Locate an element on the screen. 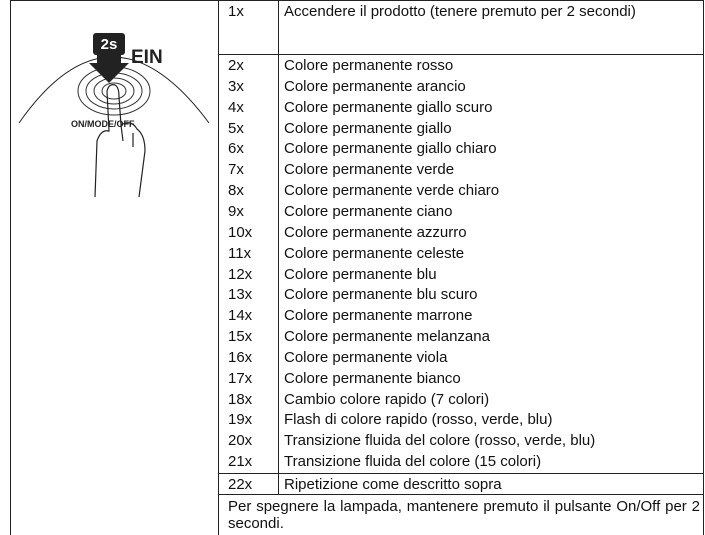 Image resolution: width=705 pixels, height=535 pixels. count: 21x is located at coordinates (240, 462).